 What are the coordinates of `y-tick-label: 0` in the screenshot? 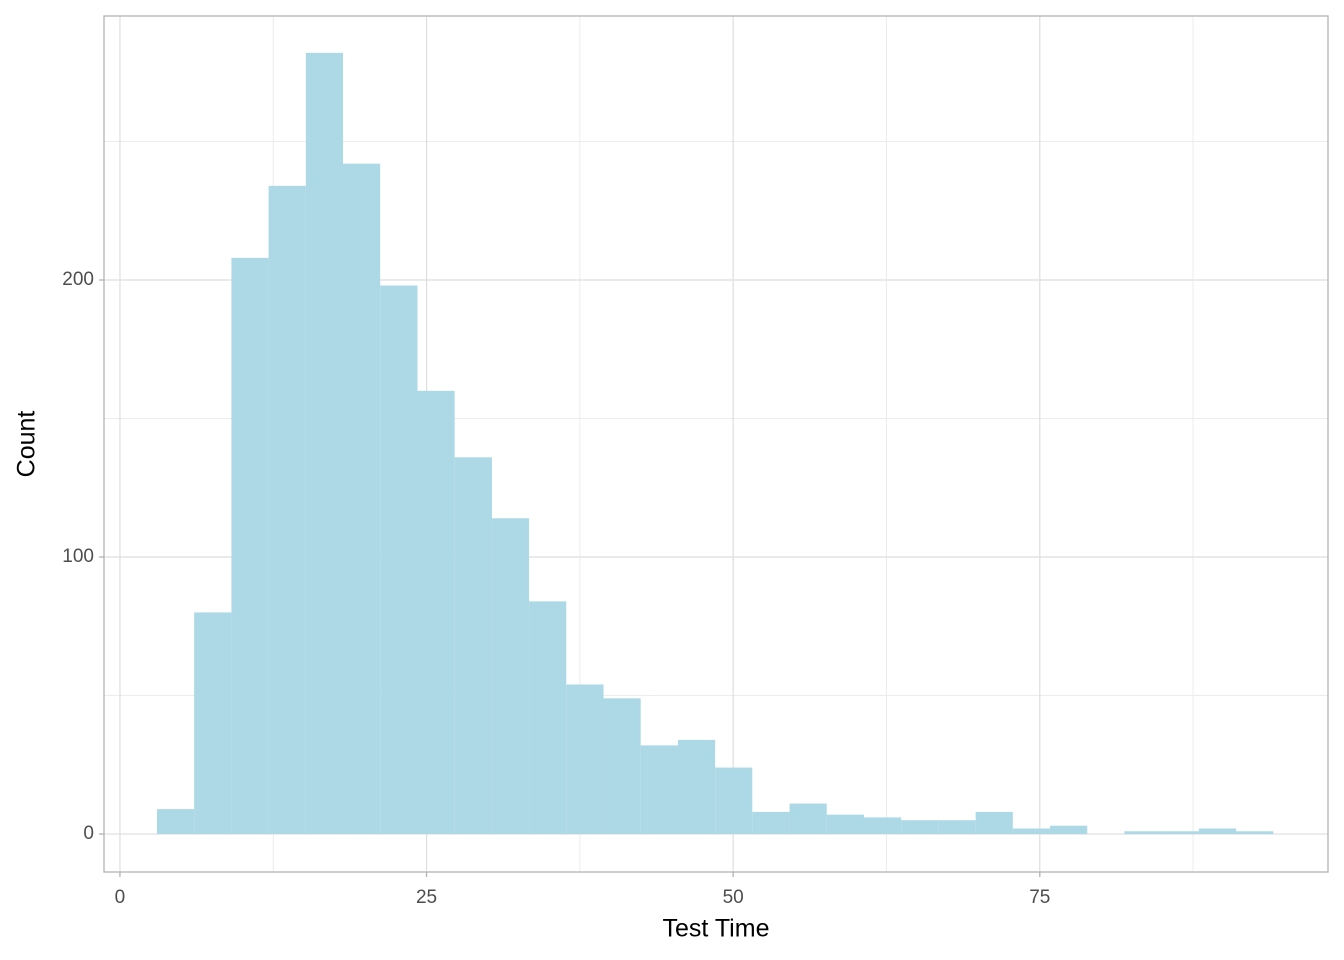 It's located at (88, 833).